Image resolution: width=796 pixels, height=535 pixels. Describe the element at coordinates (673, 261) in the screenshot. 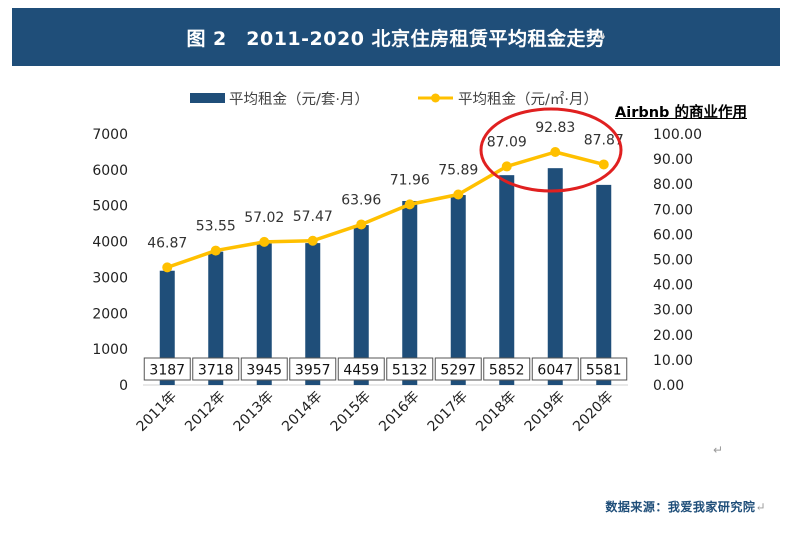

I see `right-tick-label: 50.00` at that location.